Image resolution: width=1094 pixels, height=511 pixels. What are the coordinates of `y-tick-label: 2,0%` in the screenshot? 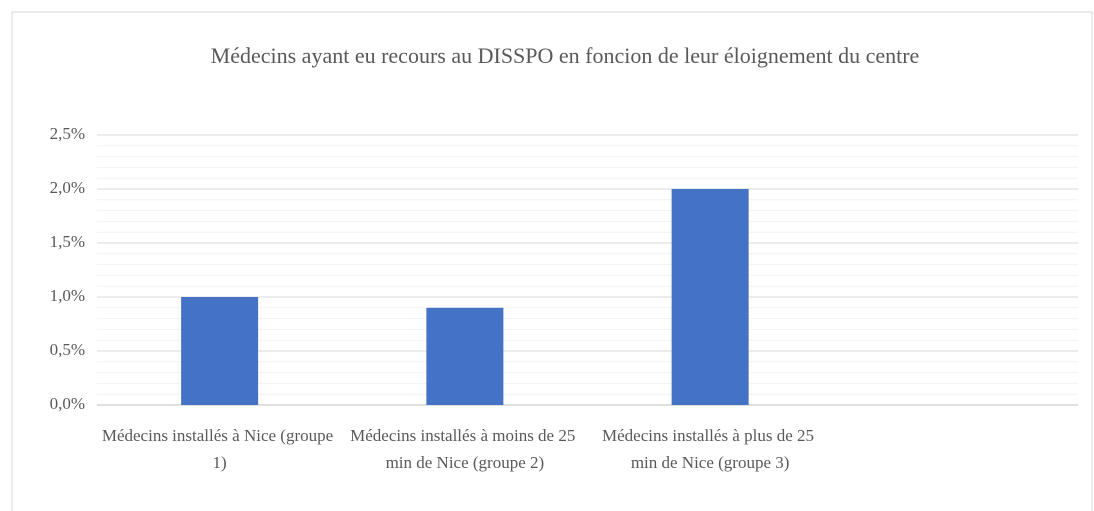 It's located at (67, 187).